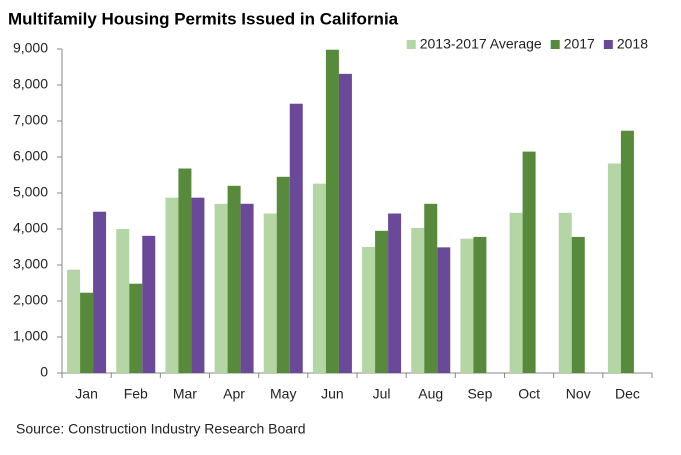 Image resolution: width=681 pixels, height=455 pixels. Describe the element at coordinates (283, 394) in the screenshot. I see `x-tick-label: May` at that location.